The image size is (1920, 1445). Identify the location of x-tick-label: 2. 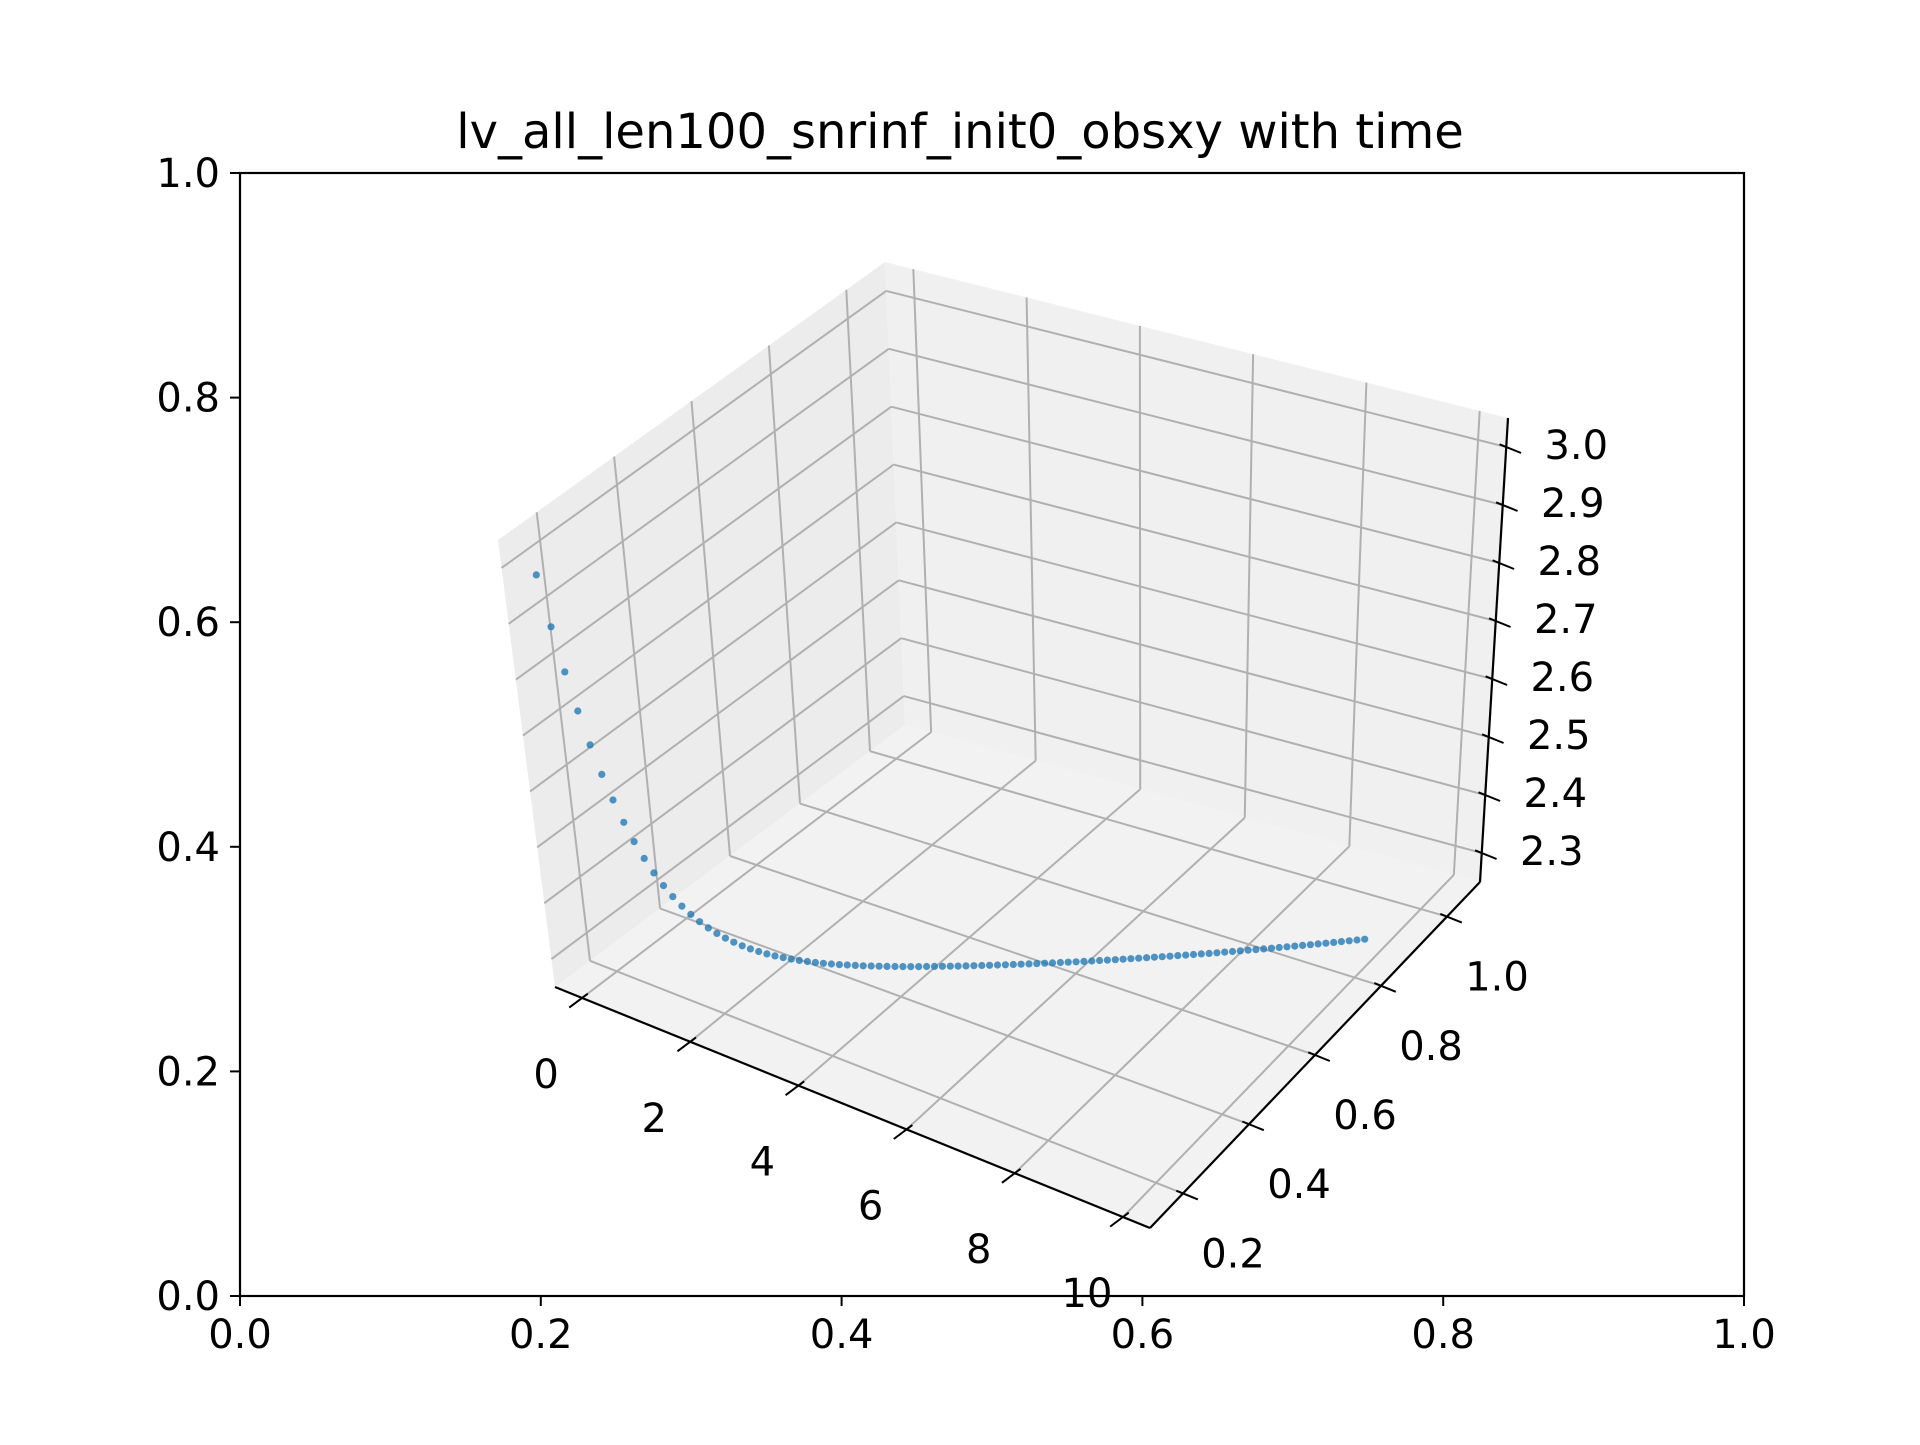
(654, 1119).